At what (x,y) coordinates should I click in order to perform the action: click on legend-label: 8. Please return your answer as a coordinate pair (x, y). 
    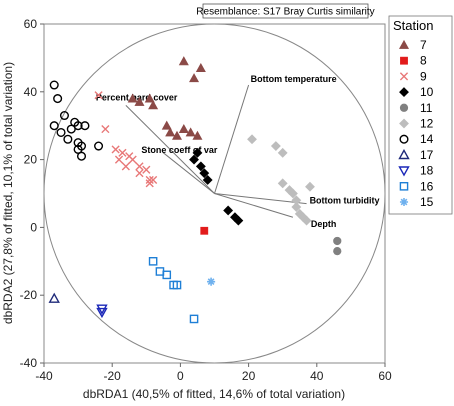
    Looking at the image, I should click on (423, 61).